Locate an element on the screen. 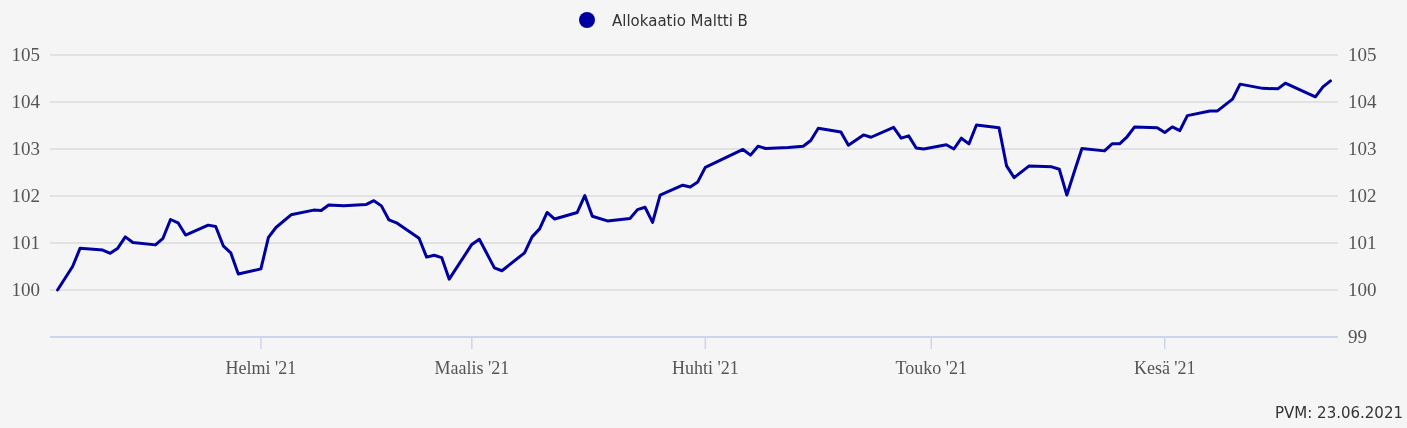 Image resolution: width=1407 pixels, height=428 pixels. x-tick-label: Touko '21 is located at coordinates (931, 368).